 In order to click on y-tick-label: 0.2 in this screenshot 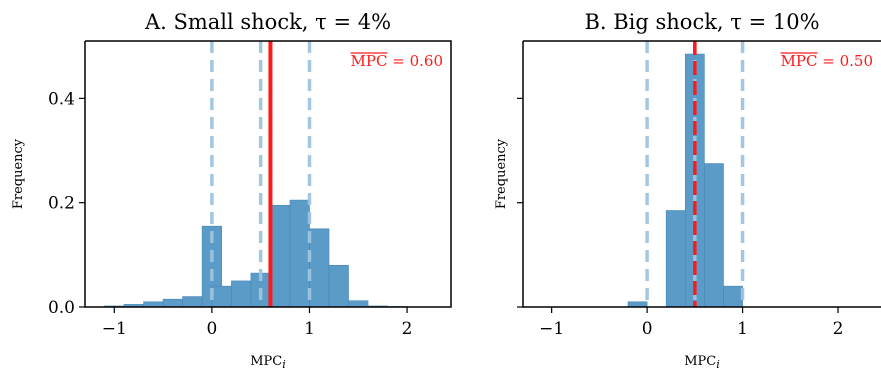, I will do `click(61, 204)`.